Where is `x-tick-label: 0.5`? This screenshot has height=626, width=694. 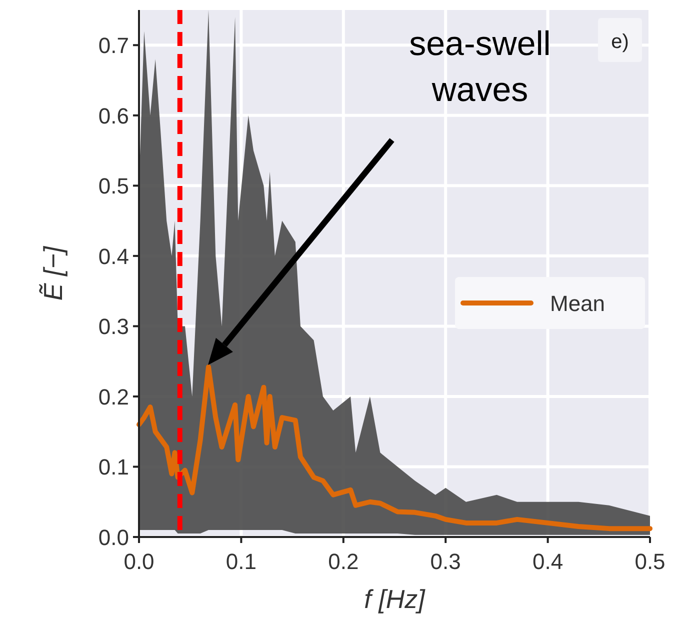 x-tick-label: 0.5 is located at coordinates (650, 561).